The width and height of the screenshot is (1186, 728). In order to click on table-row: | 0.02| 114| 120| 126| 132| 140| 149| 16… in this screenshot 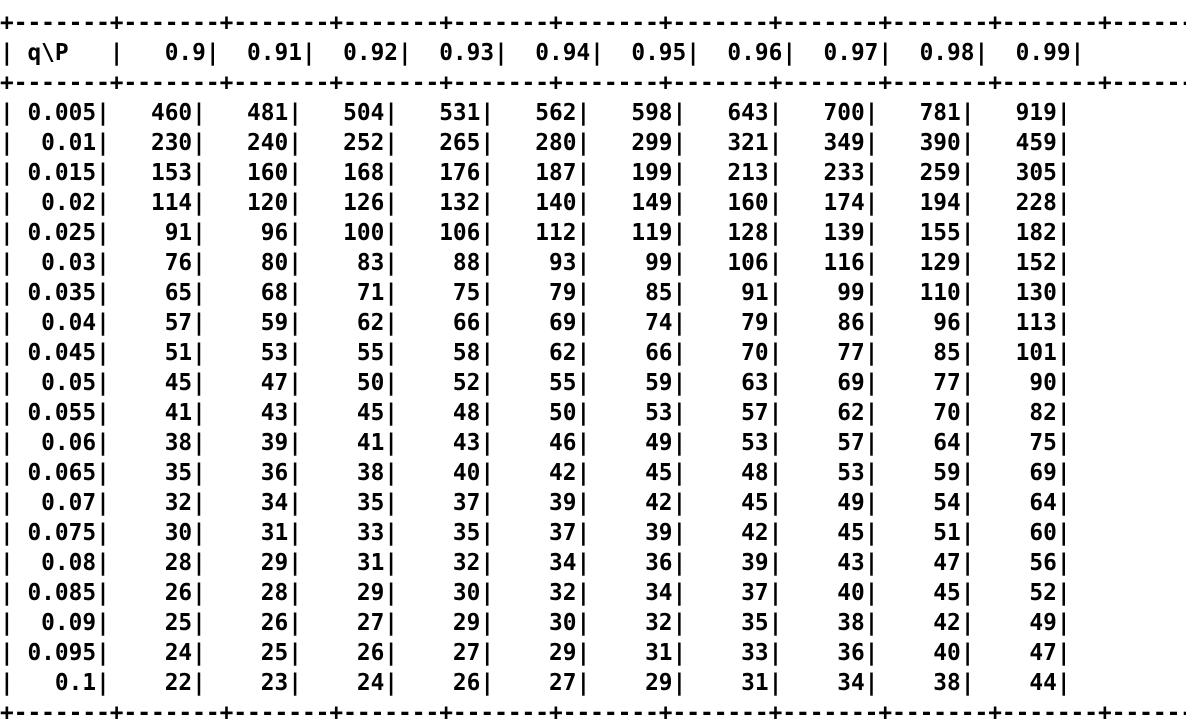, I will do `click(535, 203)`.